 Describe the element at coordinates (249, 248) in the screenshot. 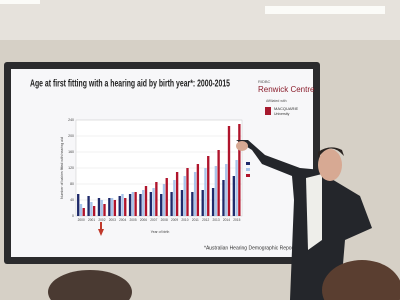

I see `footnote: *Australian Hearing Demographic Report` at that location.